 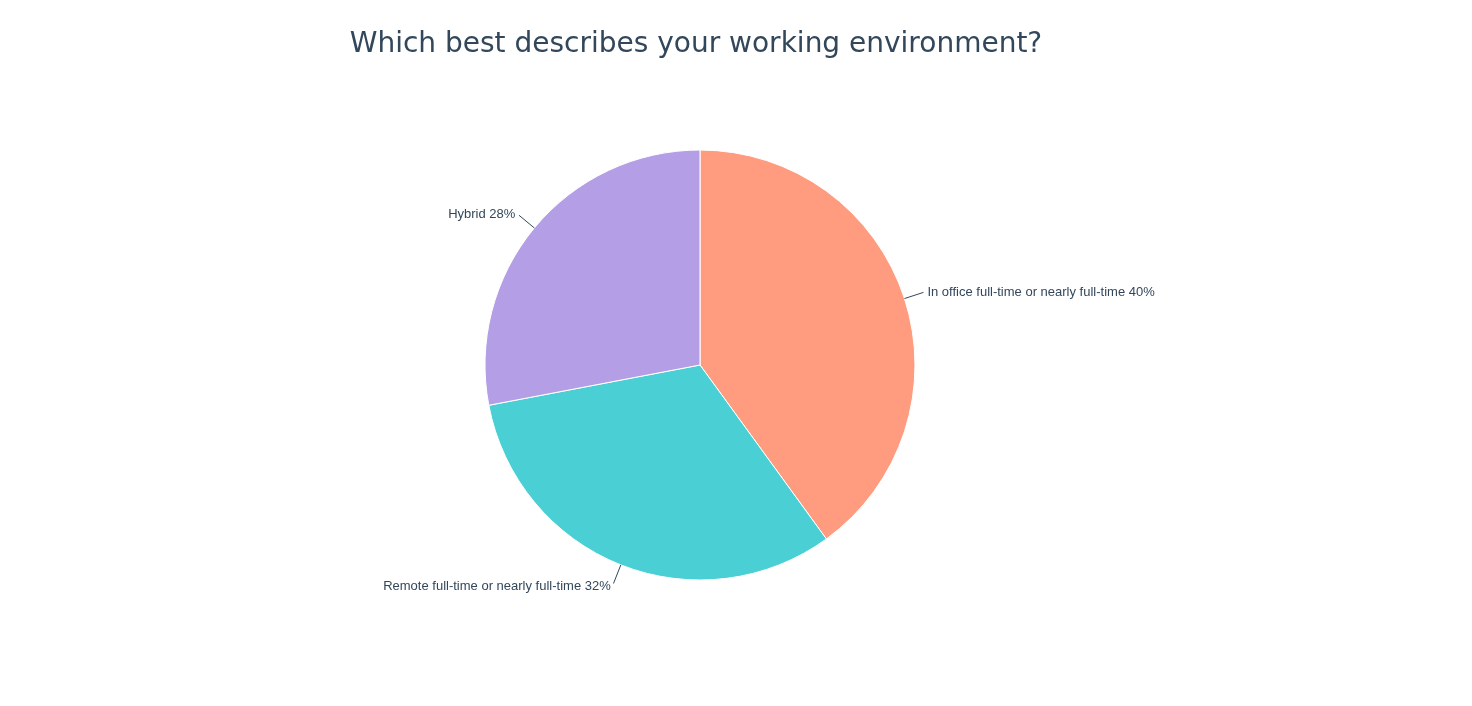 What do you see at coordinates (482, 214) in the screenshot?
I see `slice-label: Hybrid 28%` at bounding box center [482, 214].